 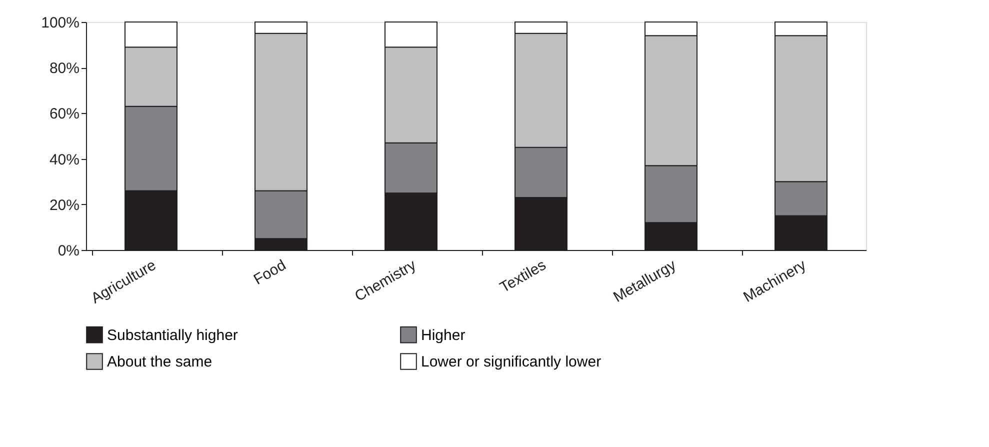 I want to click on y-tick-label: 40%, so click(x=64, y=159).